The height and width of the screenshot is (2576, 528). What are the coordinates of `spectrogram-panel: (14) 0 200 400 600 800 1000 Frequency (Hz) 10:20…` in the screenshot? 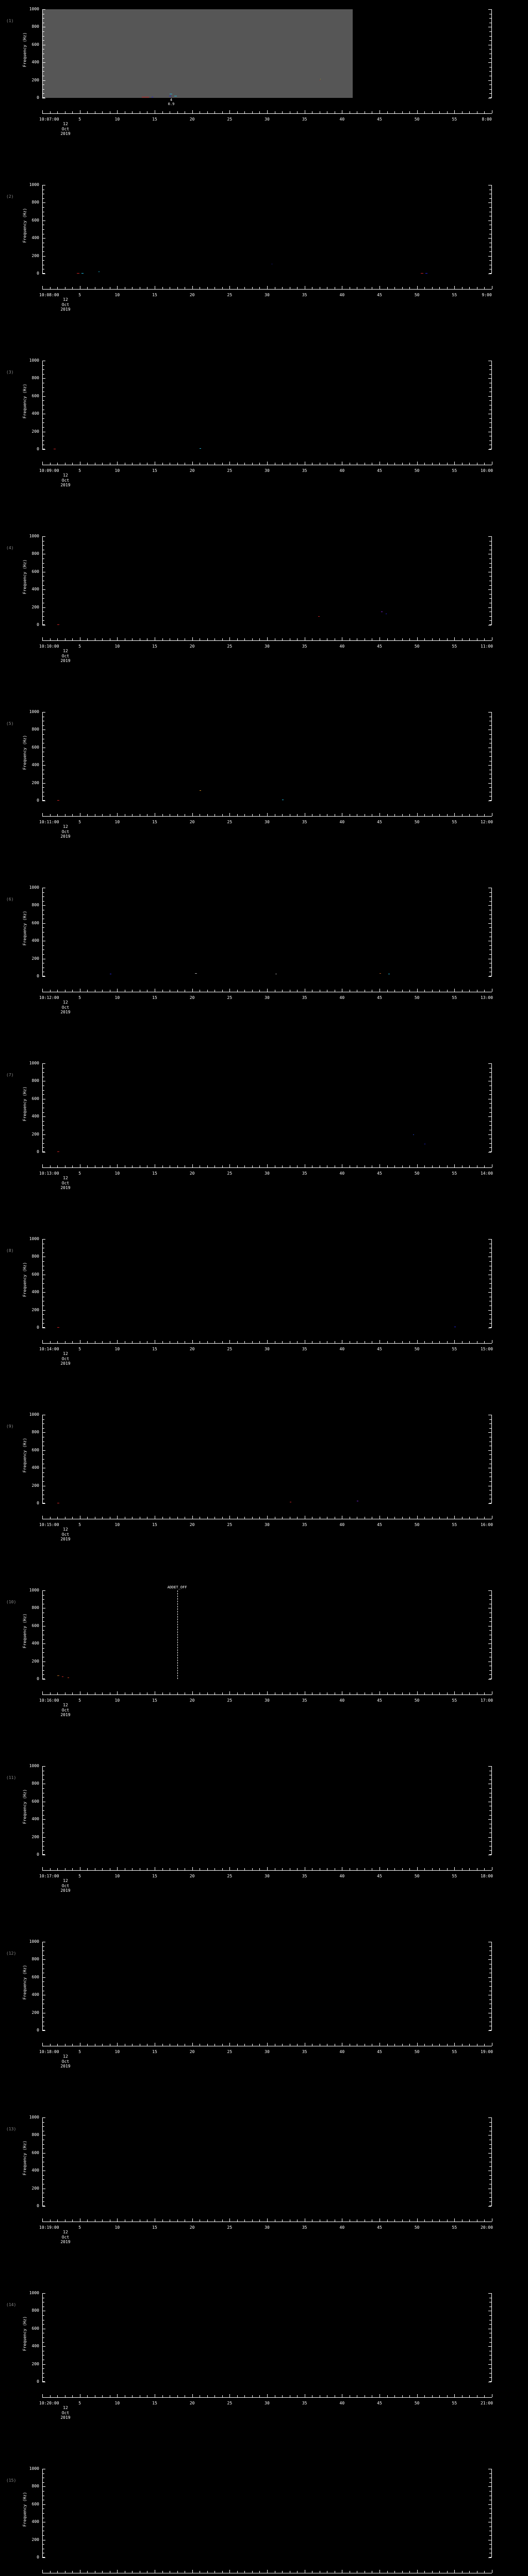 It's located at (264, 2372).